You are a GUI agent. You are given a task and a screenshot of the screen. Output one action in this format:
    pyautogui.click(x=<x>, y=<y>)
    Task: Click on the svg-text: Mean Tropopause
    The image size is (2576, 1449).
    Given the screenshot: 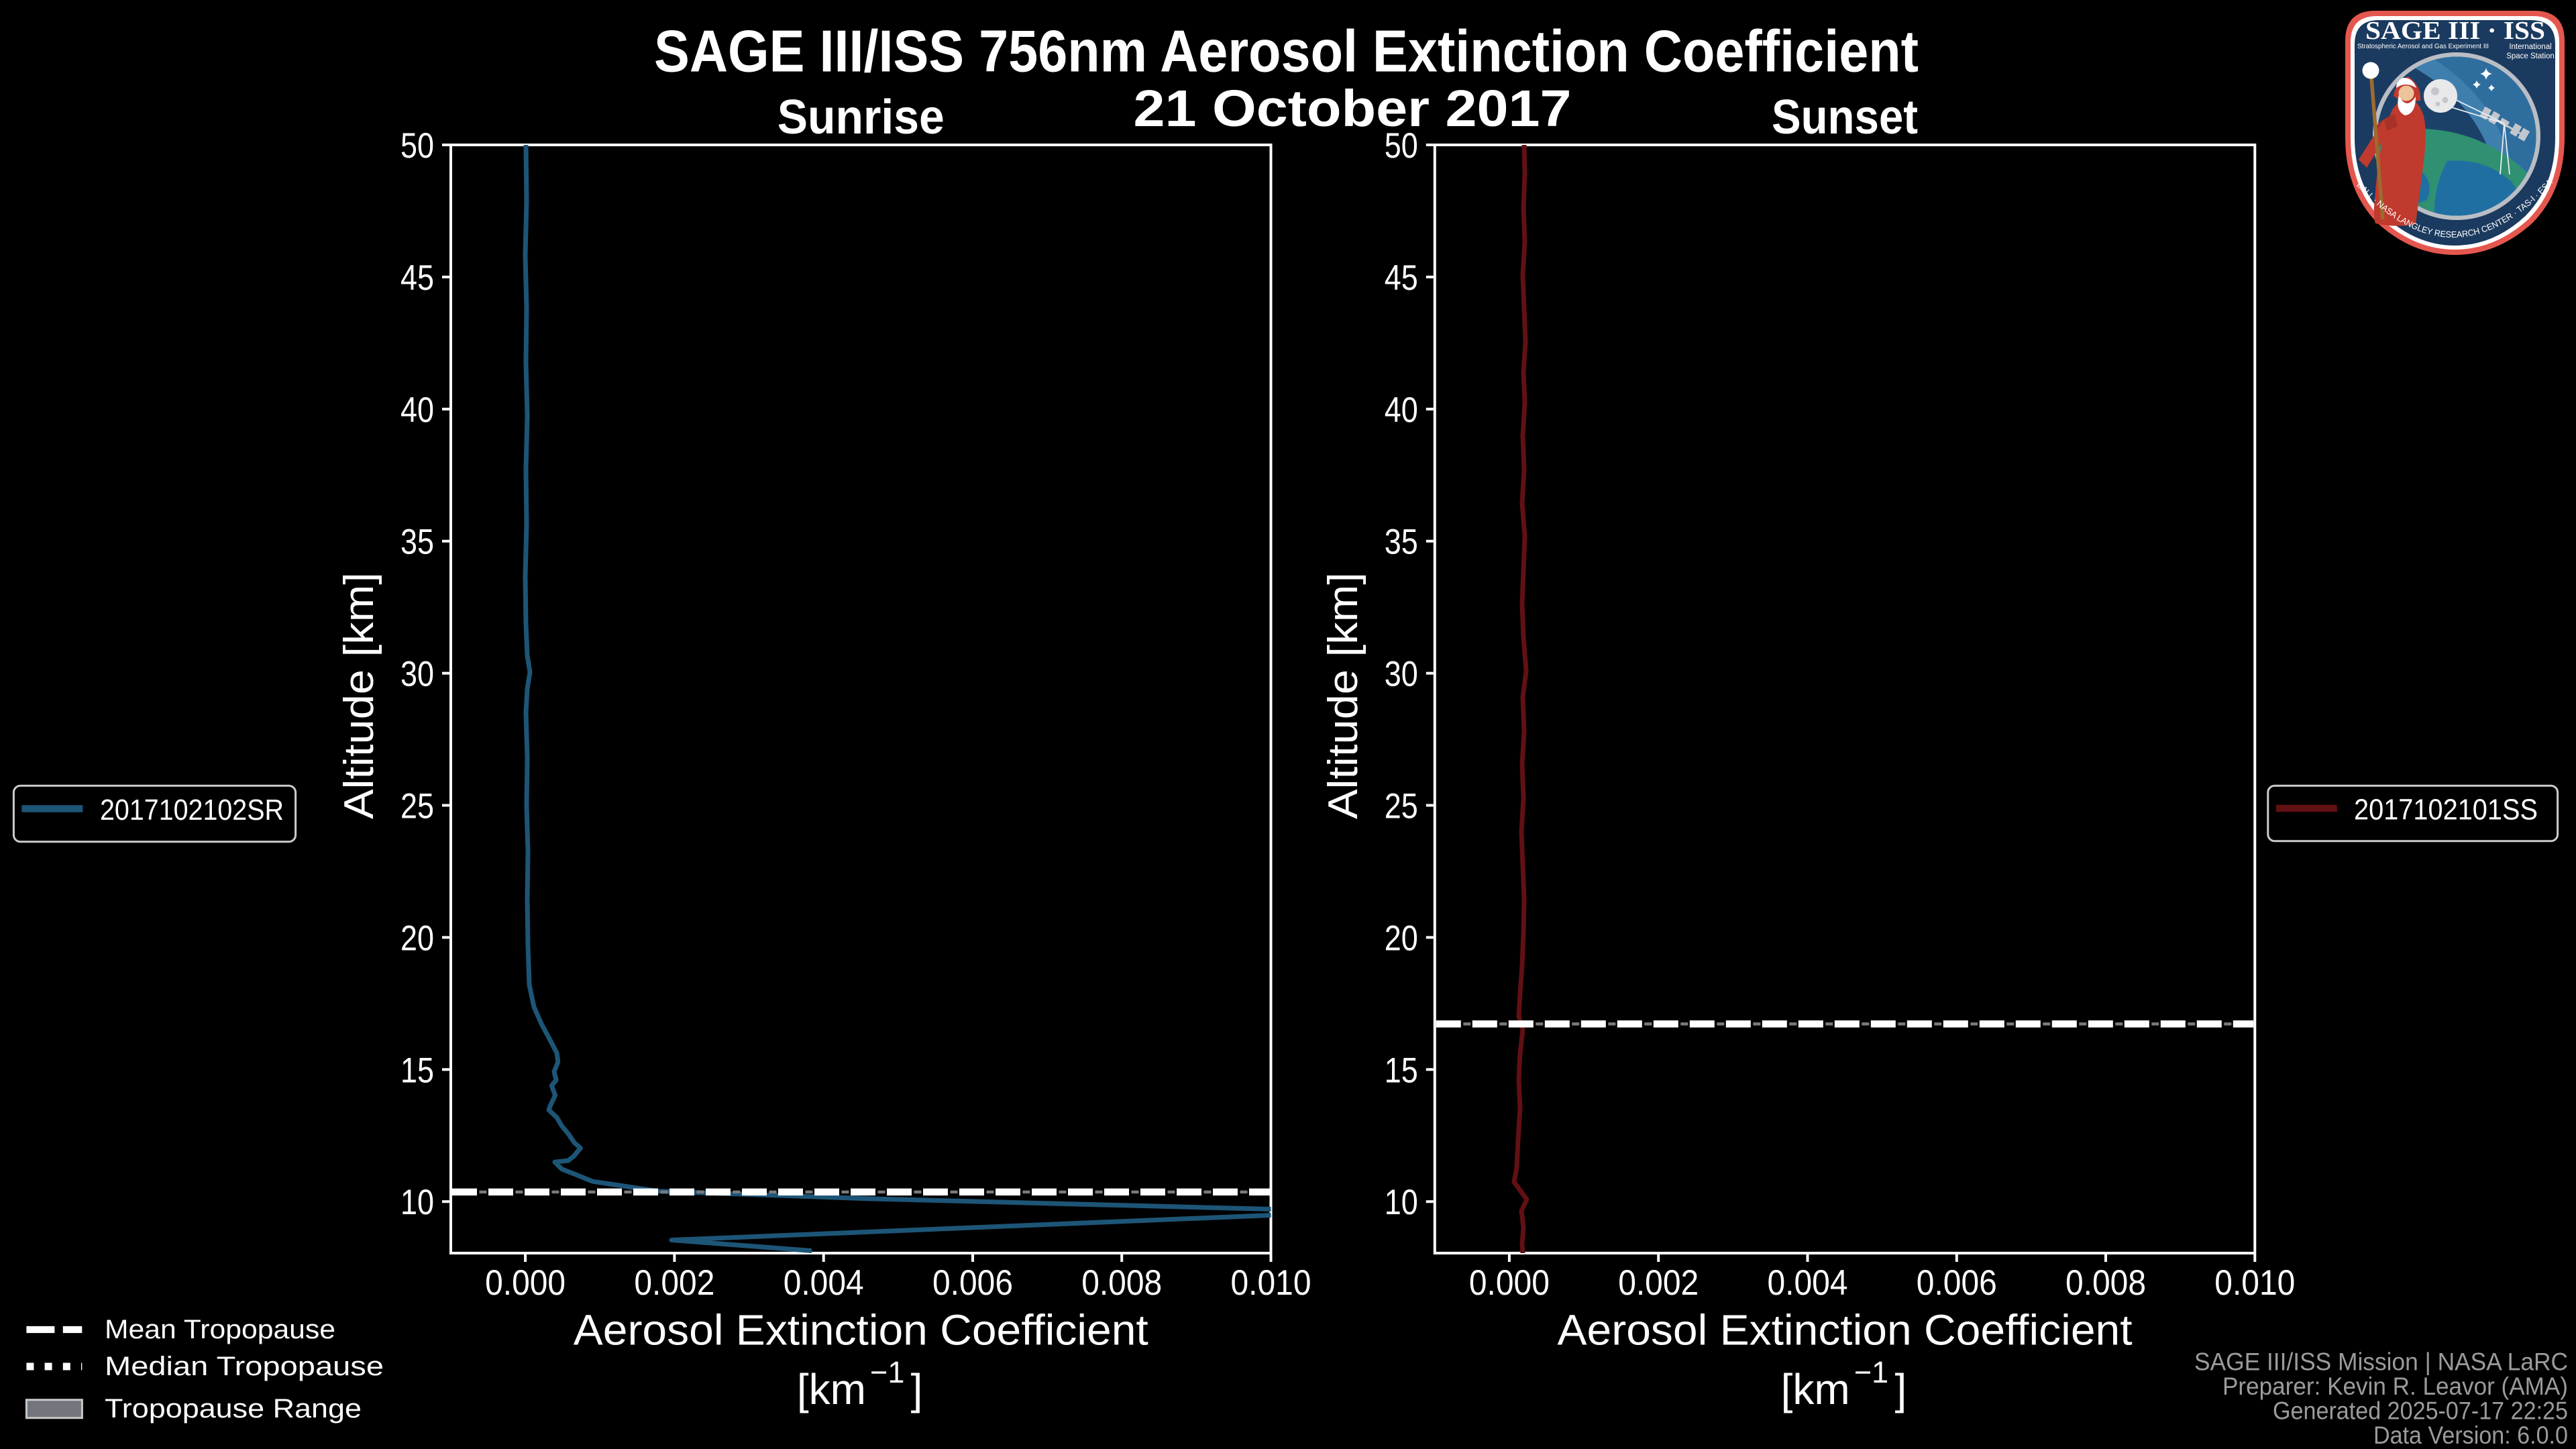 What is the action you would take?
    pyautogui.click(x=220, y=1329)
    